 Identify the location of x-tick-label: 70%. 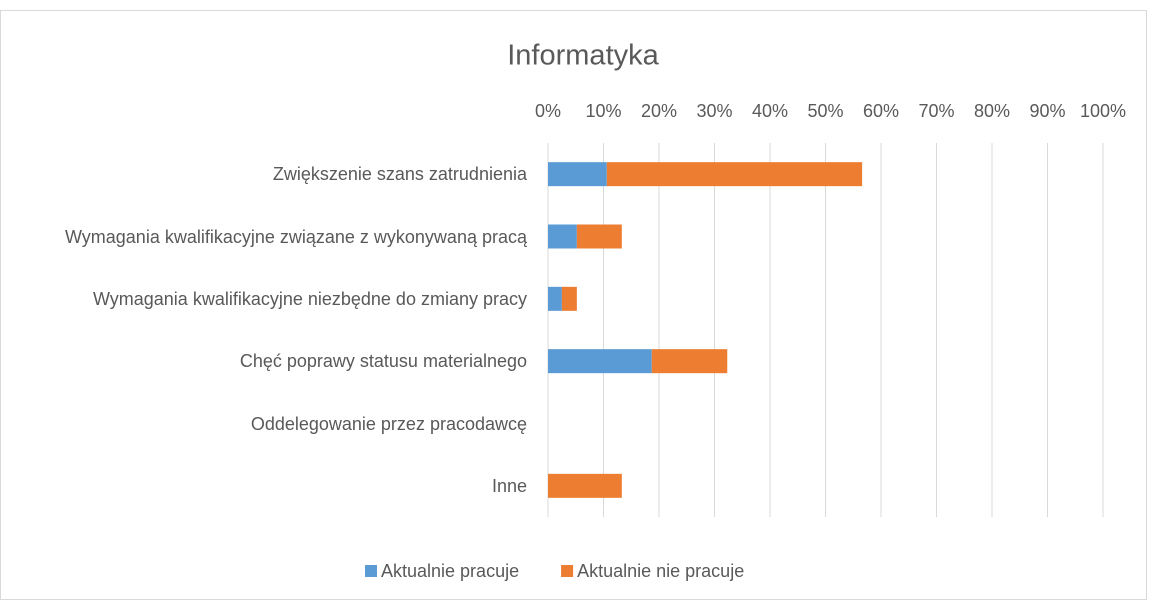
(936, 111).